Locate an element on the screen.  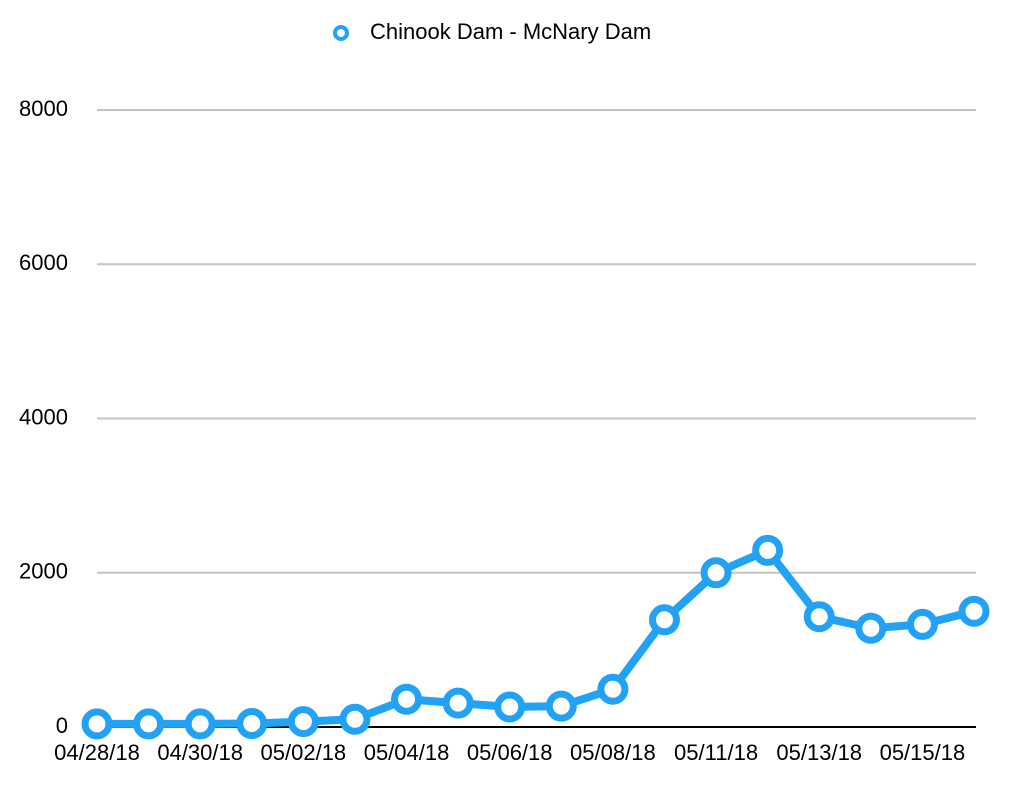
y-tick-label: 2000 is located at coordinates (43, 571).